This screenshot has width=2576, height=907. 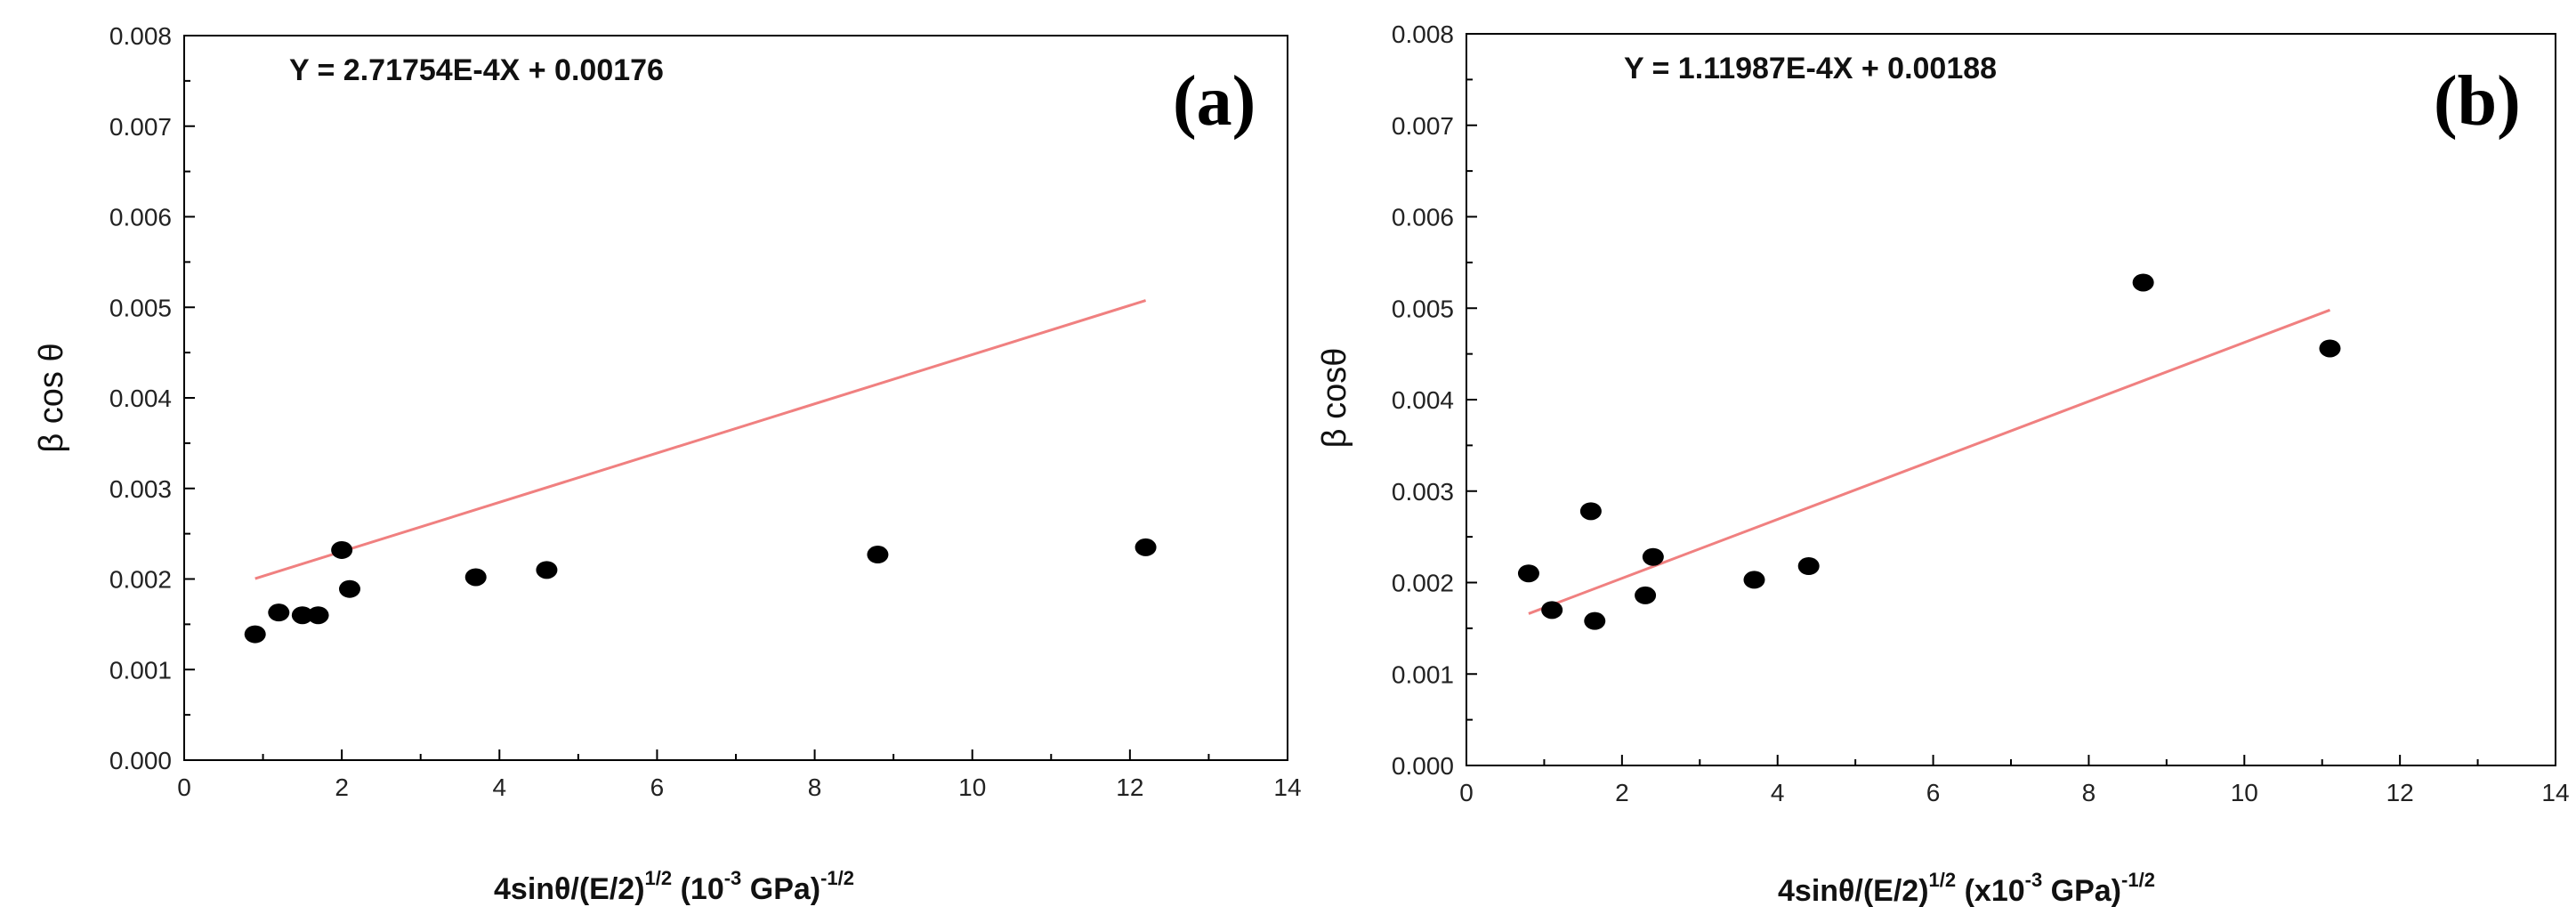 What do you see at coordinates (739, 775) in the screenshot?
I see `x-axis-ticks-a: 0 2 4 6 8 10 12 14` at bounding box center [739, 775].